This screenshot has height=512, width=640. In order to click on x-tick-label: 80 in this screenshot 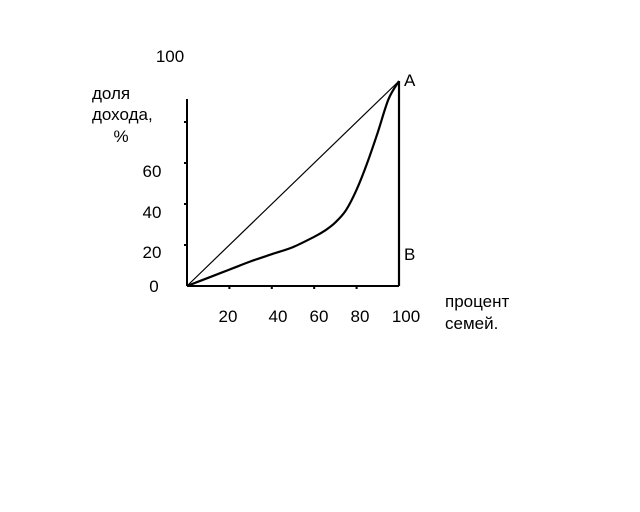, I will do `click(360, 316)`.